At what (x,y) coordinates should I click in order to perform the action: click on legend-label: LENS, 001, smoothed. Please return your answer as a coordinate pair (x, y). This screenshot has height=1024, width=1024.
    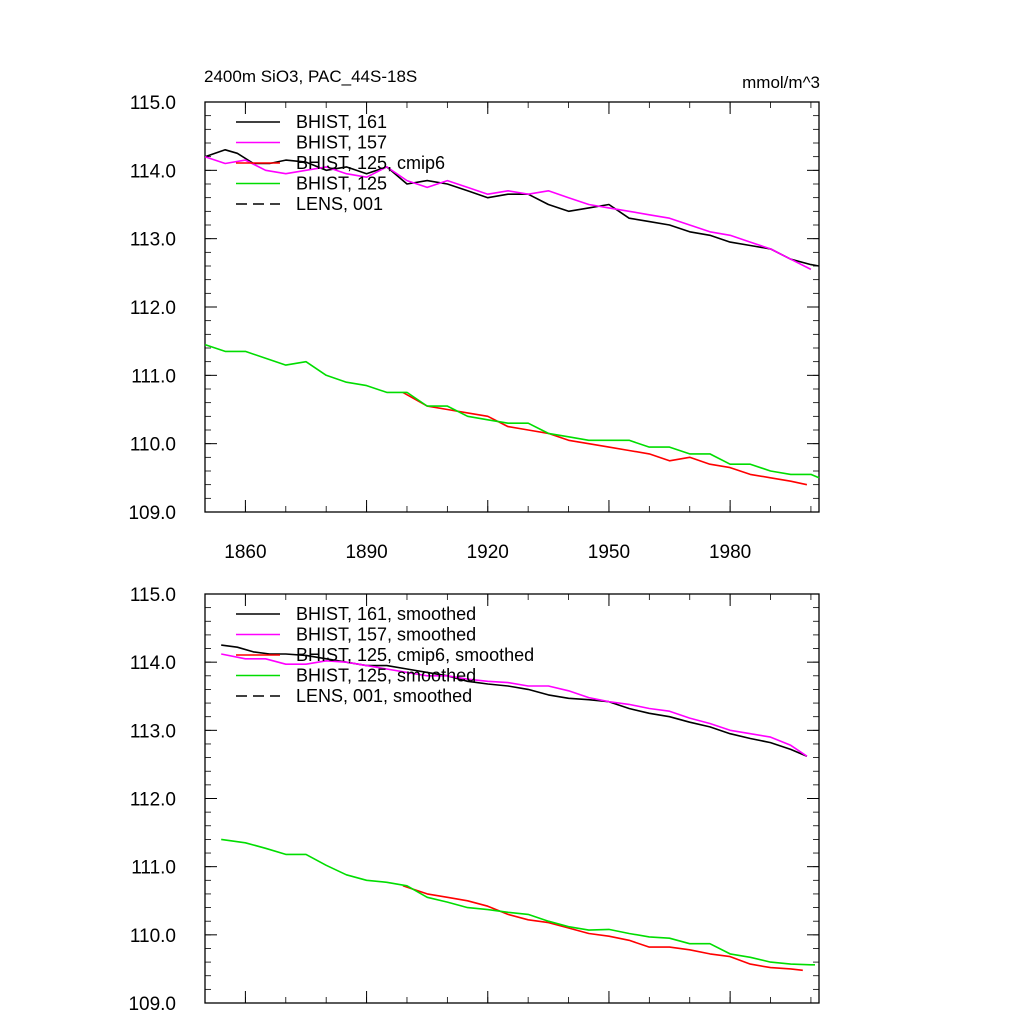
    Looking at the image, I should click on (384, 696).